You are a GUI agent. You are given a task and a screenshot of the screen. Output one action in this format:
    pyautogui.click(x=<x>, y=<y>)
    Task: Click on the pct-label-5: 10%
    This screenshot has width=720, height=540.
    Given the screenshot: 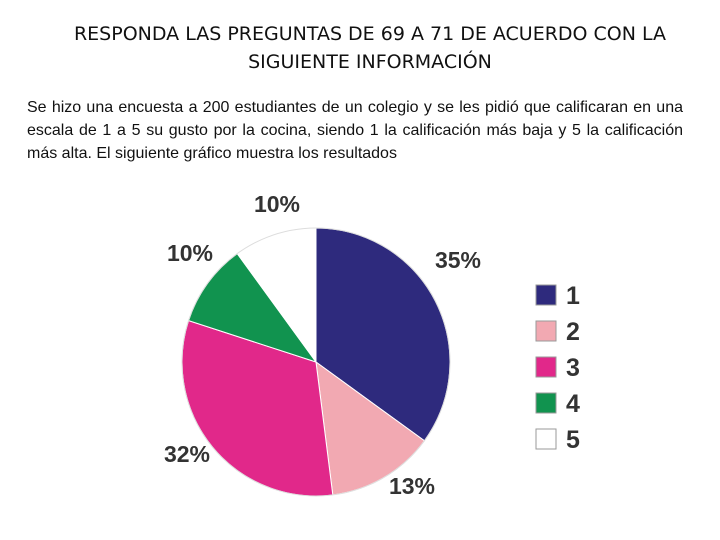 What is the action you would take?
    pyautogui.click(x=277, y=204)
    